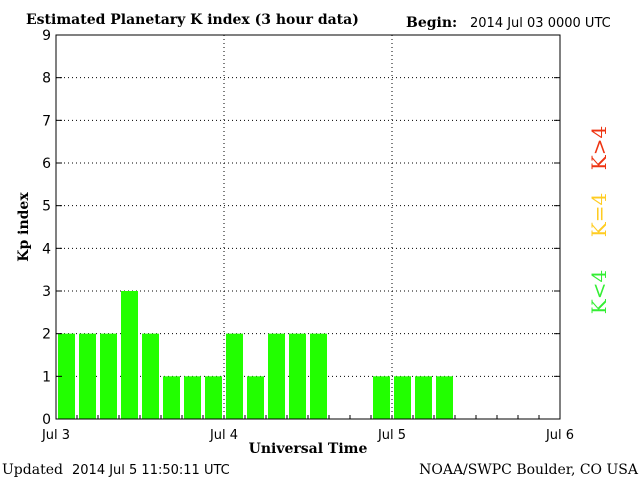 The height and width of the screenshot is (480, 640). What do you see at coordinates (46, 420) in the screenshot?
I see `y-tick-label: 0` at bounding box center [46, 420].